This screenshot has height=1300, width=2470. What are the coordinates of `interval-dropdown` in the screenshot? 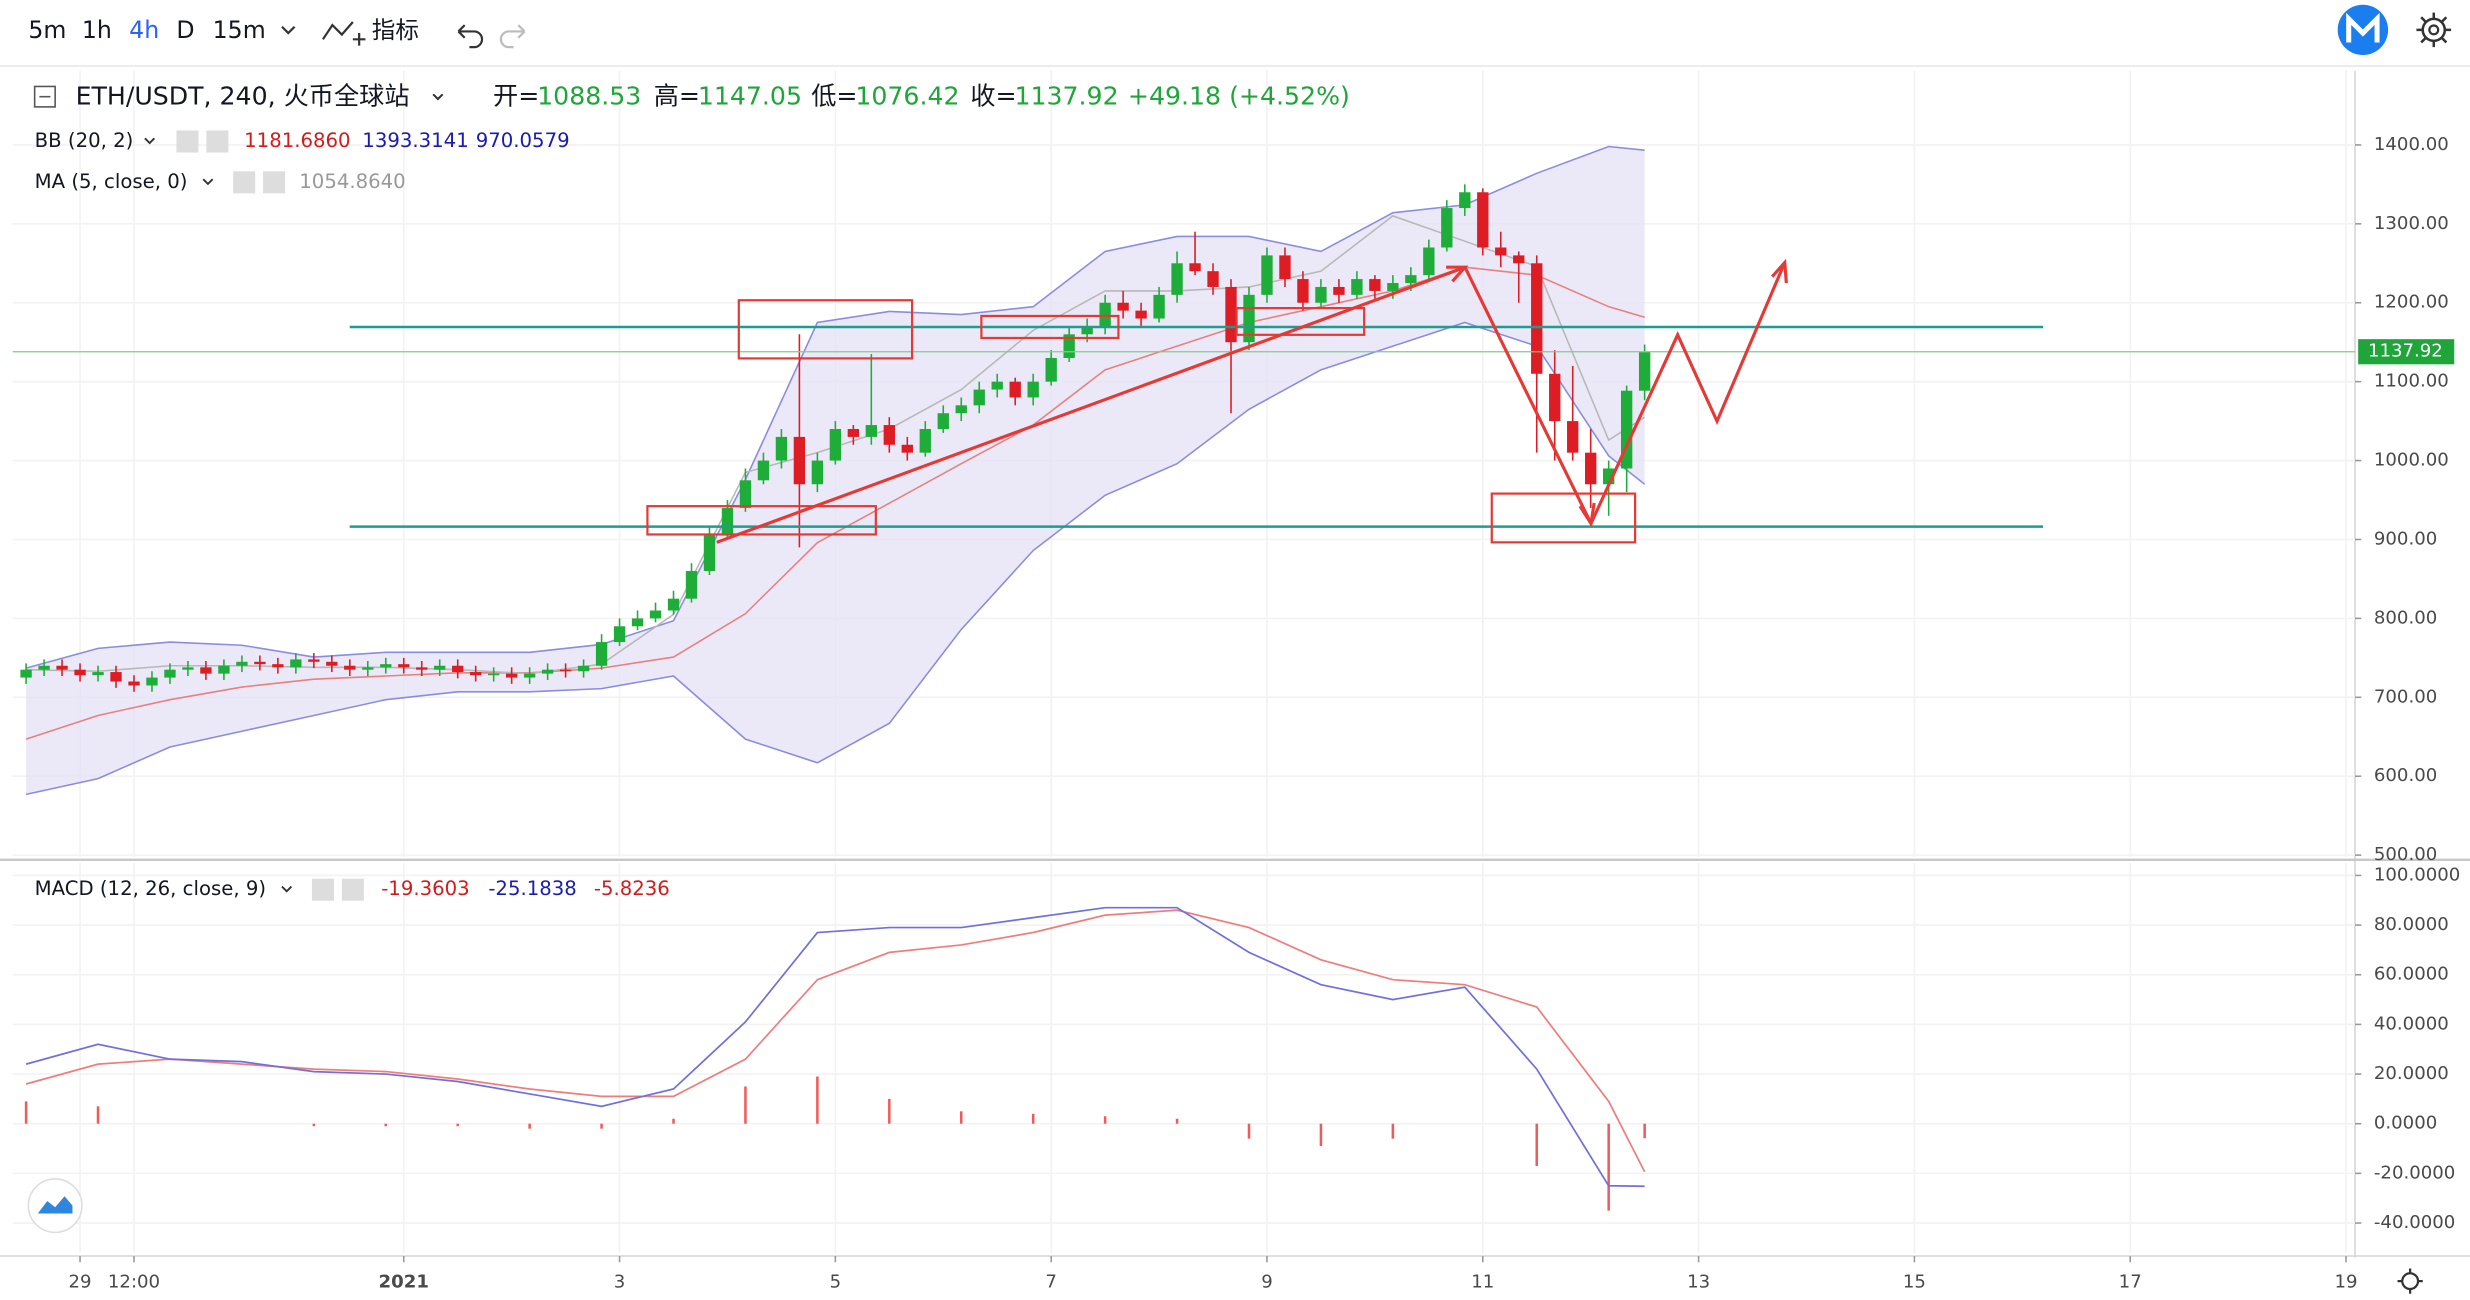 It's located at (288, 30).